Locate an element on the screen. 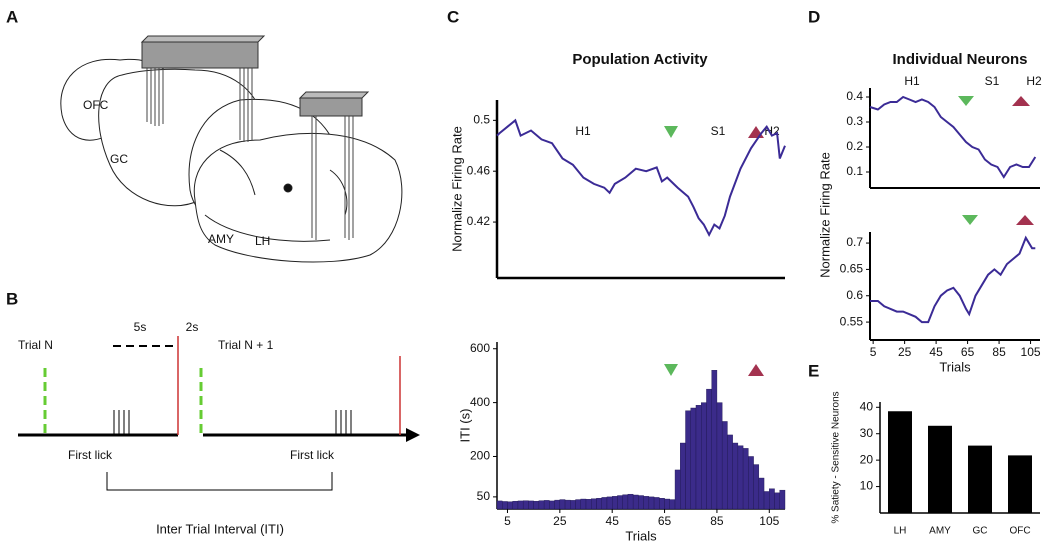  licks is located at coordinates (232, 422).